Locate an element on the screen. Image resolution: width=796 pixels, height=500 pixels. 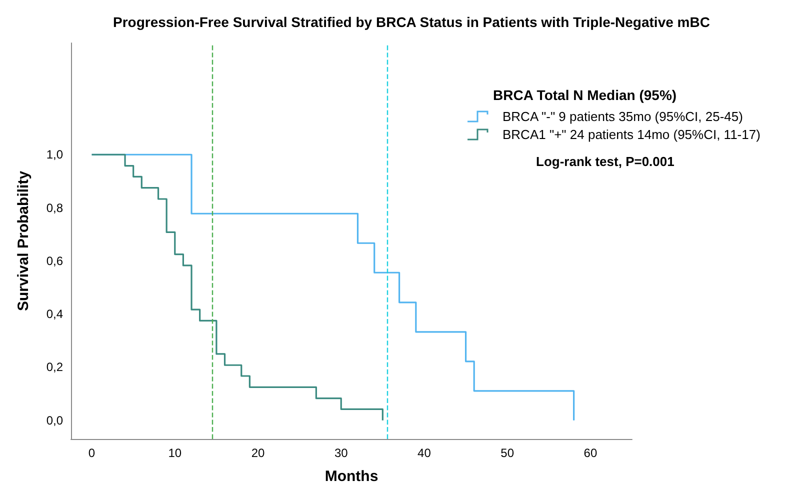
x-tick-label: 10 is located at coordinates (175, 453).